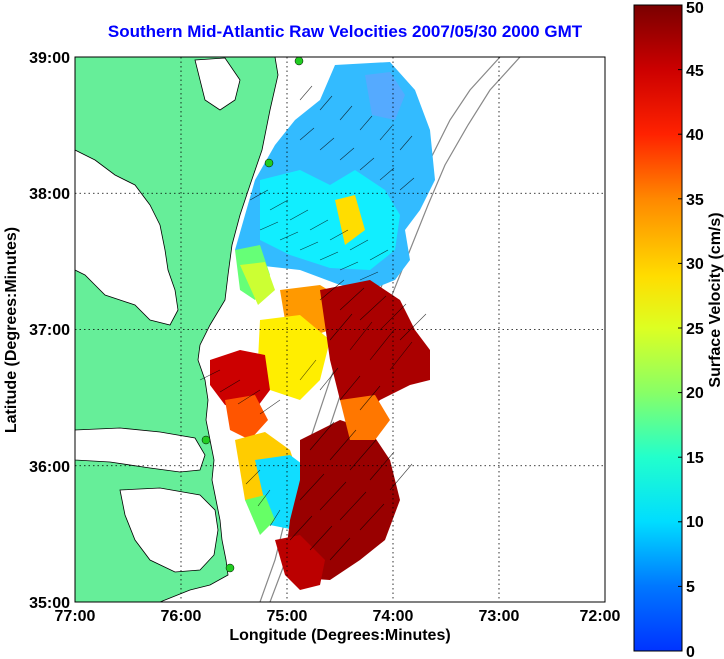 The height and width of the screenshot is (659, 724). What do you see at coordinates (695, 522) in the screenshot?
I see `colorbar-tick-label: 10` at bounding box center [695, 522].